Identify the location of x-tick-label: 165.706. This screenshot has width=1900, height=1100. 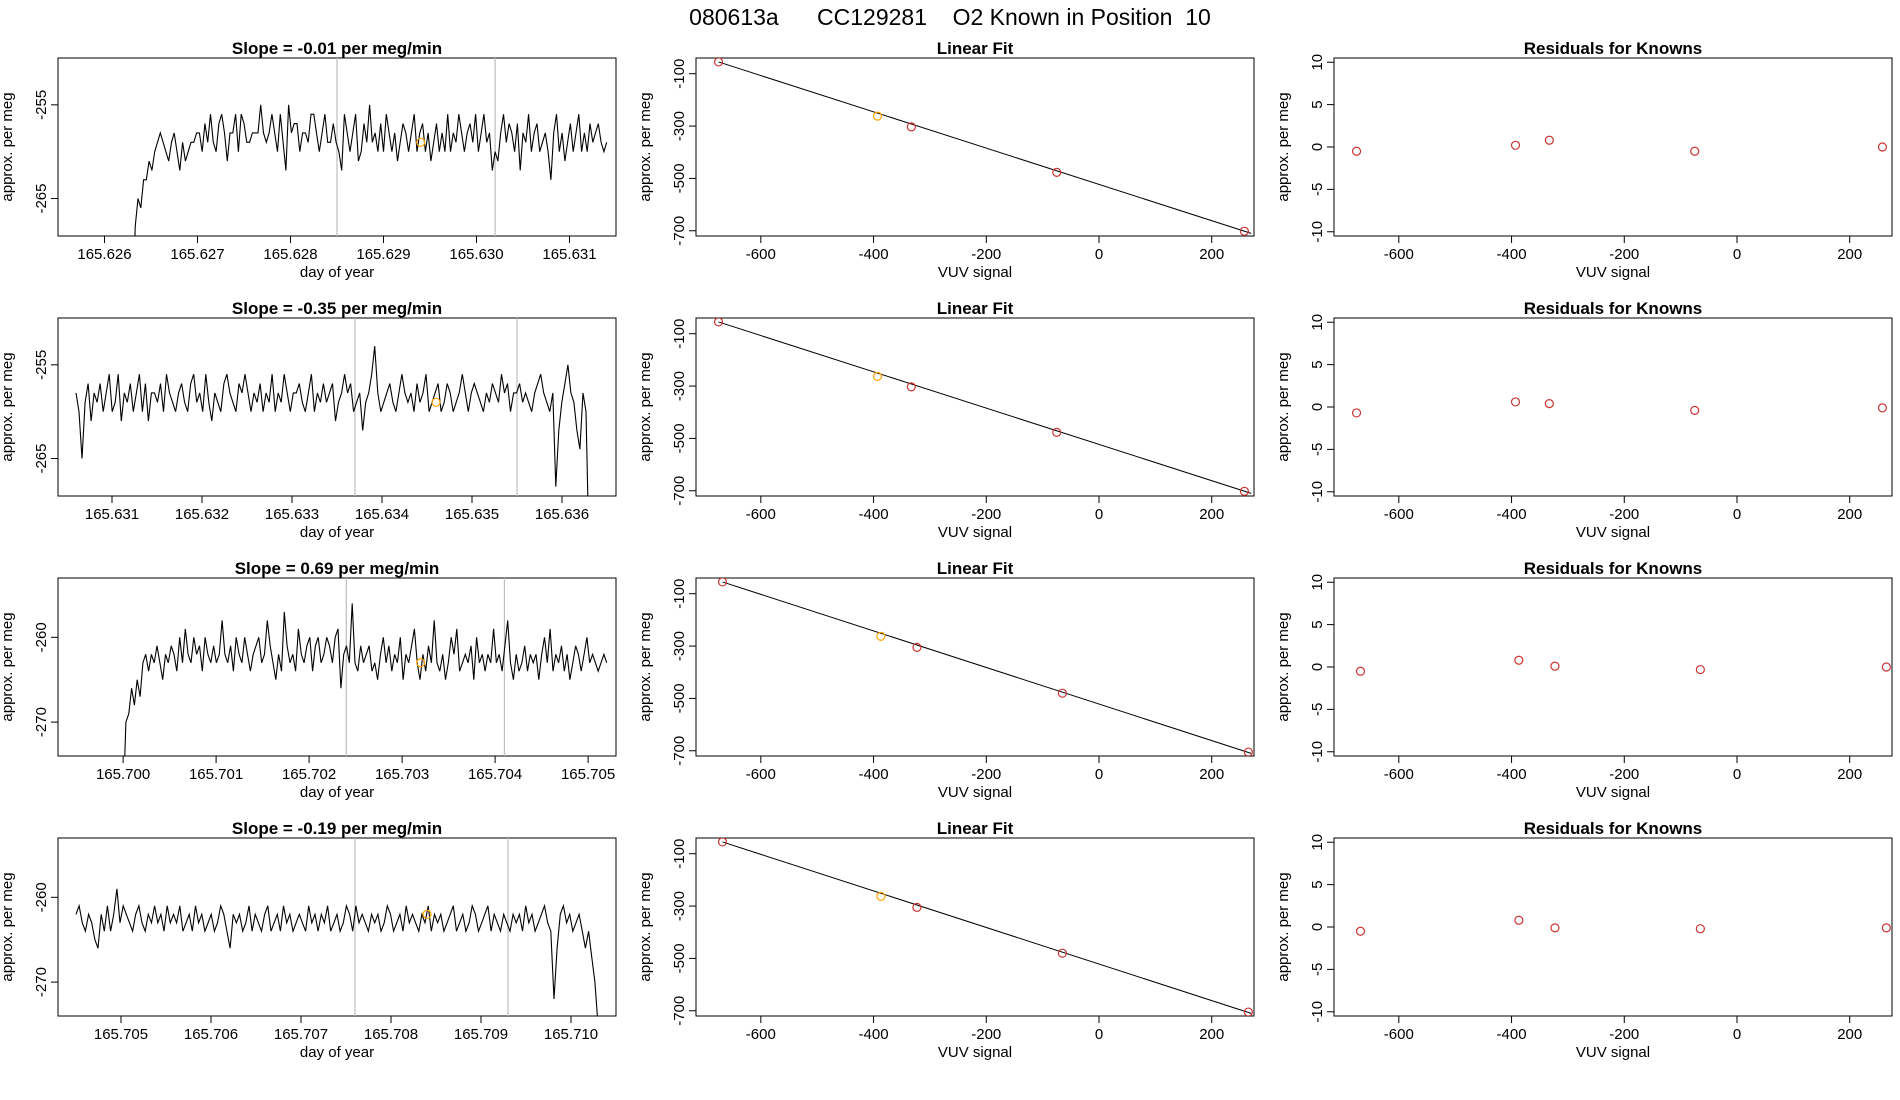
(211, 1034).